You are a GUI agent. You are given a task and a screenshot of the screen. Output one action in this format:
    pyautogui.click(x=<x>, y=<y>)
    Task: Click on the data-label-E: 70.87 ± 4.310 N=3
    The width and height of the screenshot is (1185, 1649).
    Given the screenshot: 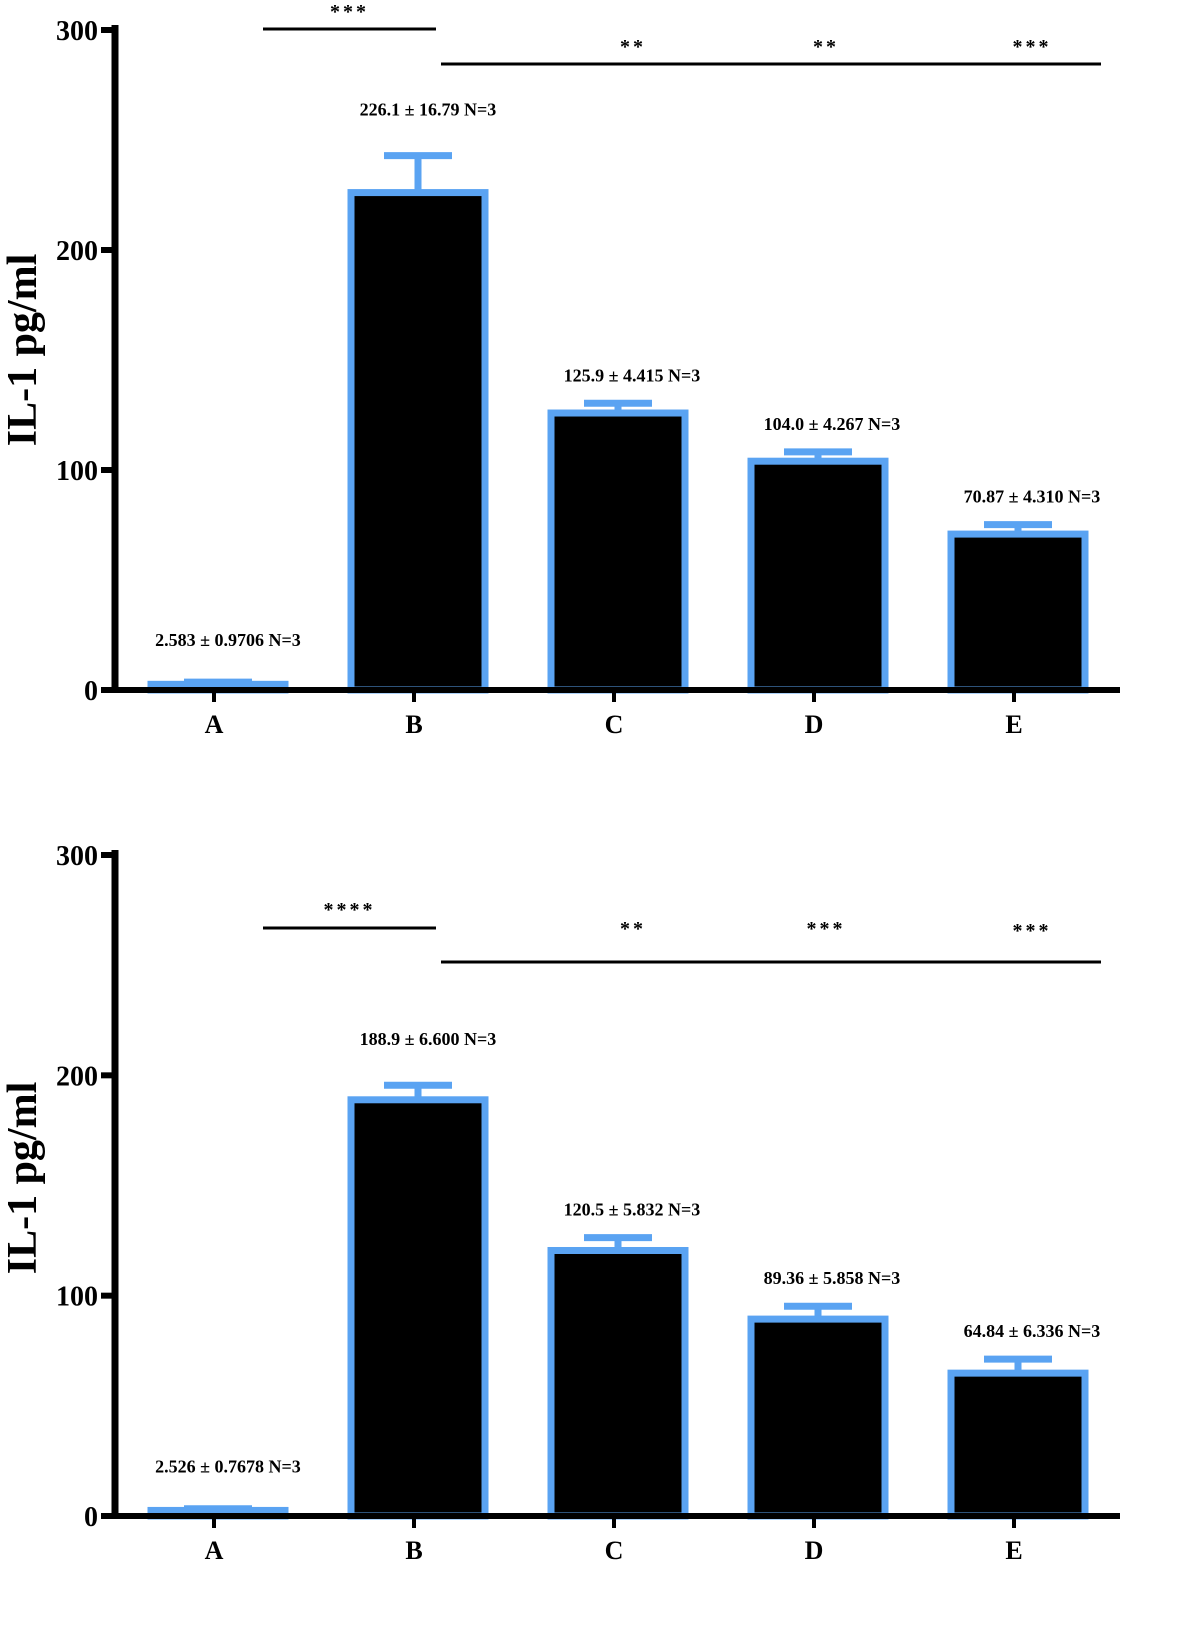 What is the action you would take?
    pyautogui.click(x=1032, y=497)
    